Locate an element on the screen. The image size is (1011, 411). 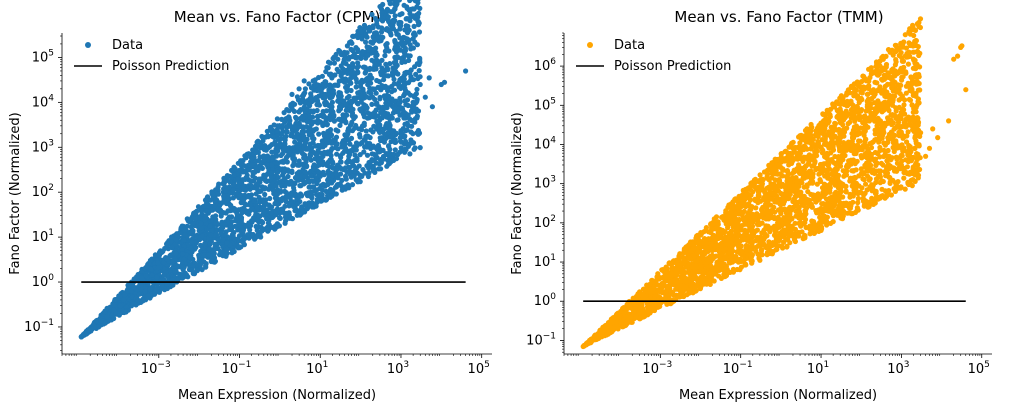
x-axis-label: Mean Expression (Normalized) is located at coordinates (277, 395).